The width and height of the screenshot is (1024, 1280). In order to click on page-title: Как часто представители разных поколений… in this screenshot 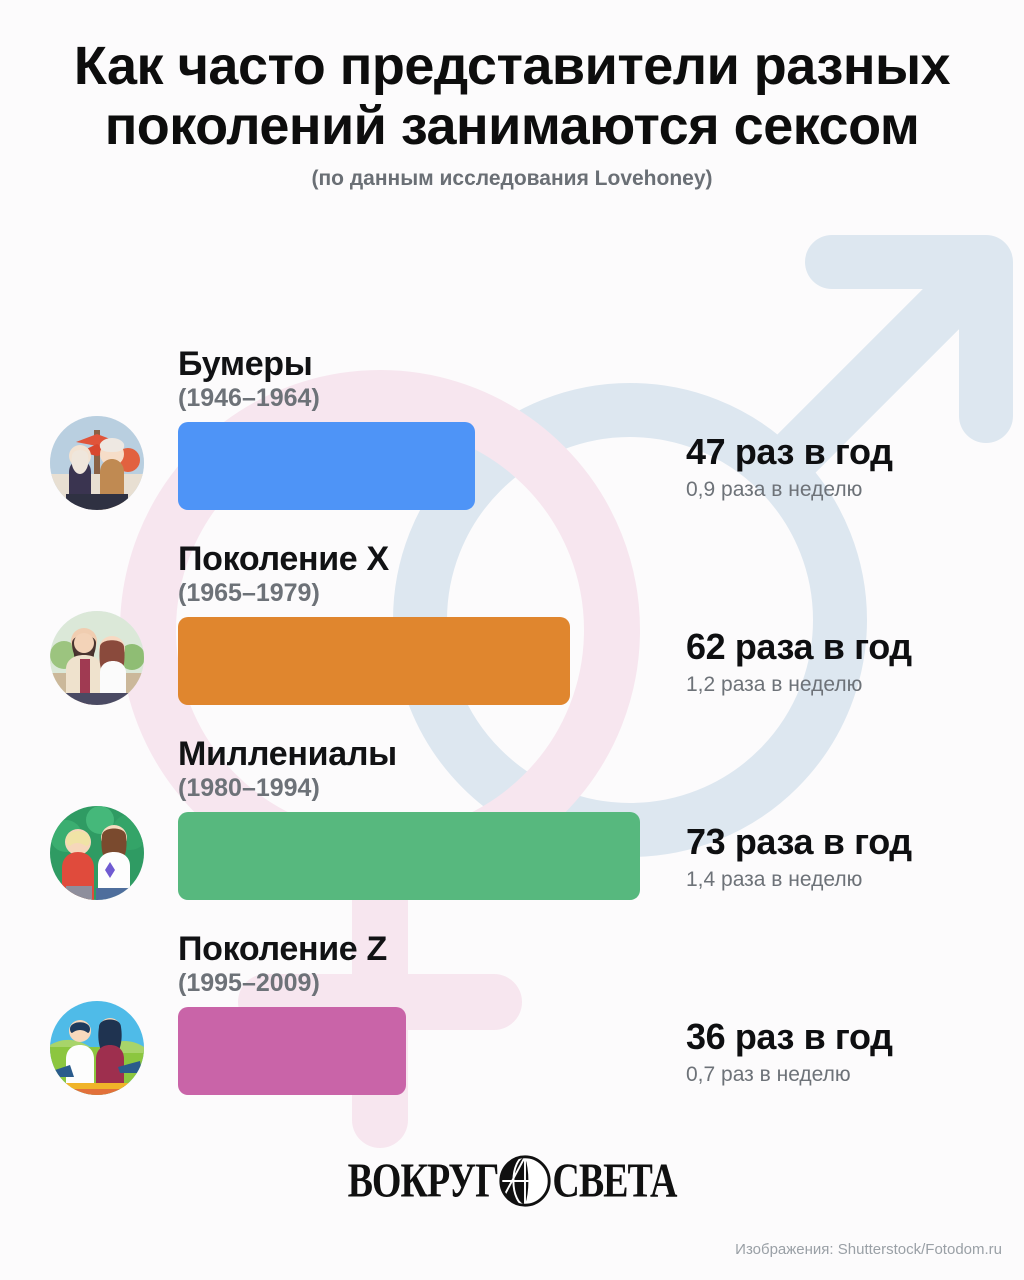, I will do `click(512, 96)`.